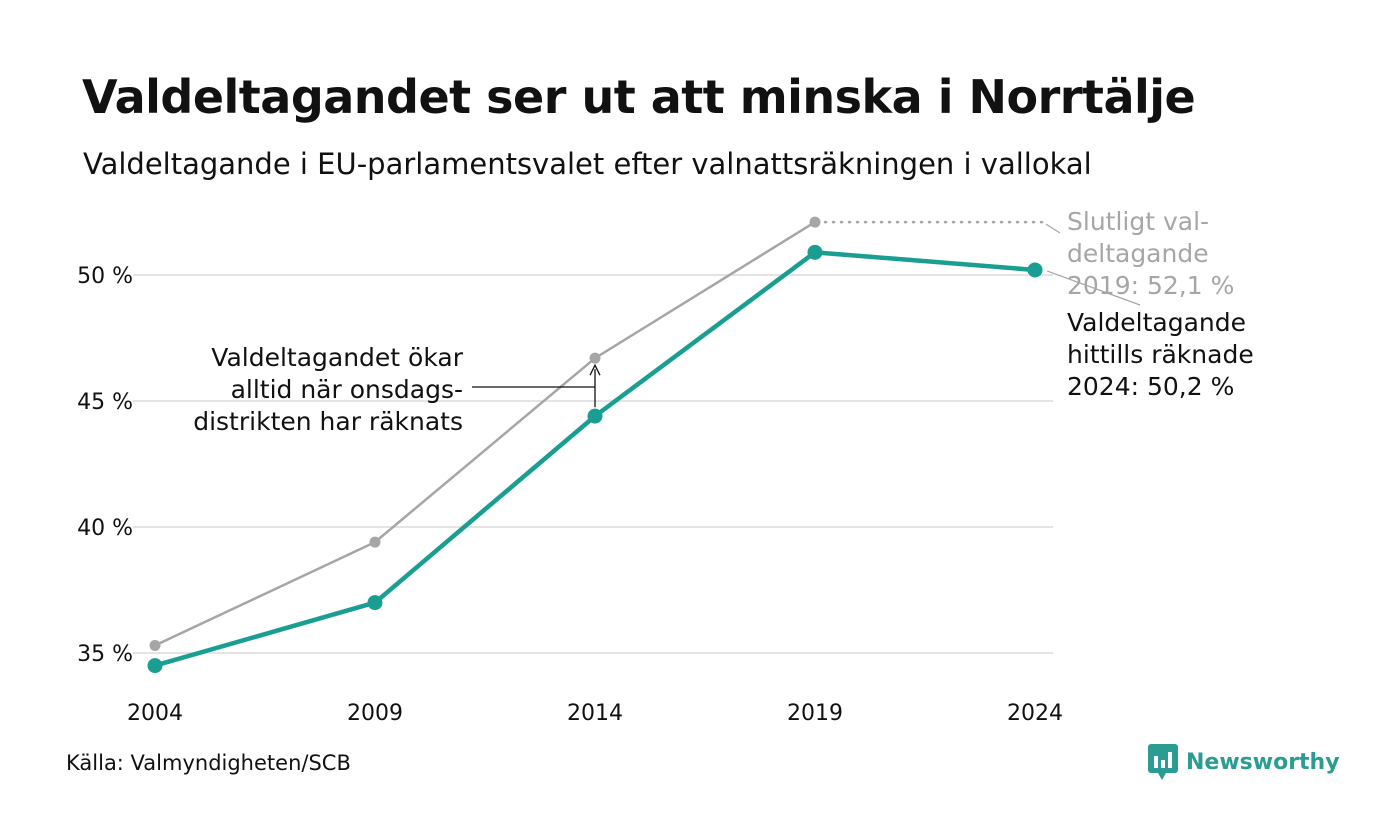 The height and width of the screenshot is (840, 1400). I want to click on annotation-line: Valdeltagandet ökar, so click(337, 357).